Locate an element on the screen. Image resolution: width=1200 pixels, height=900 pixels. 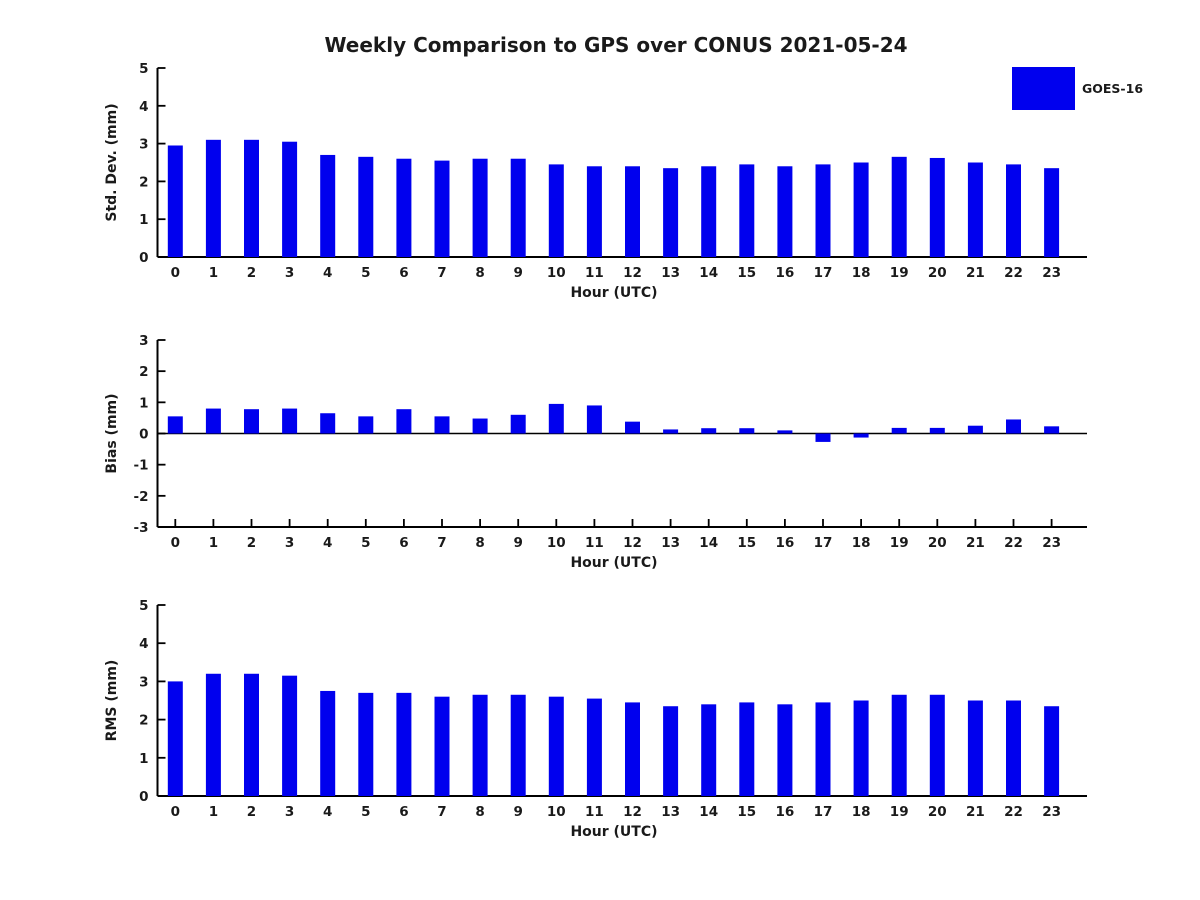
legend-label: GOES-16 is located at coordinates (1112, 88).